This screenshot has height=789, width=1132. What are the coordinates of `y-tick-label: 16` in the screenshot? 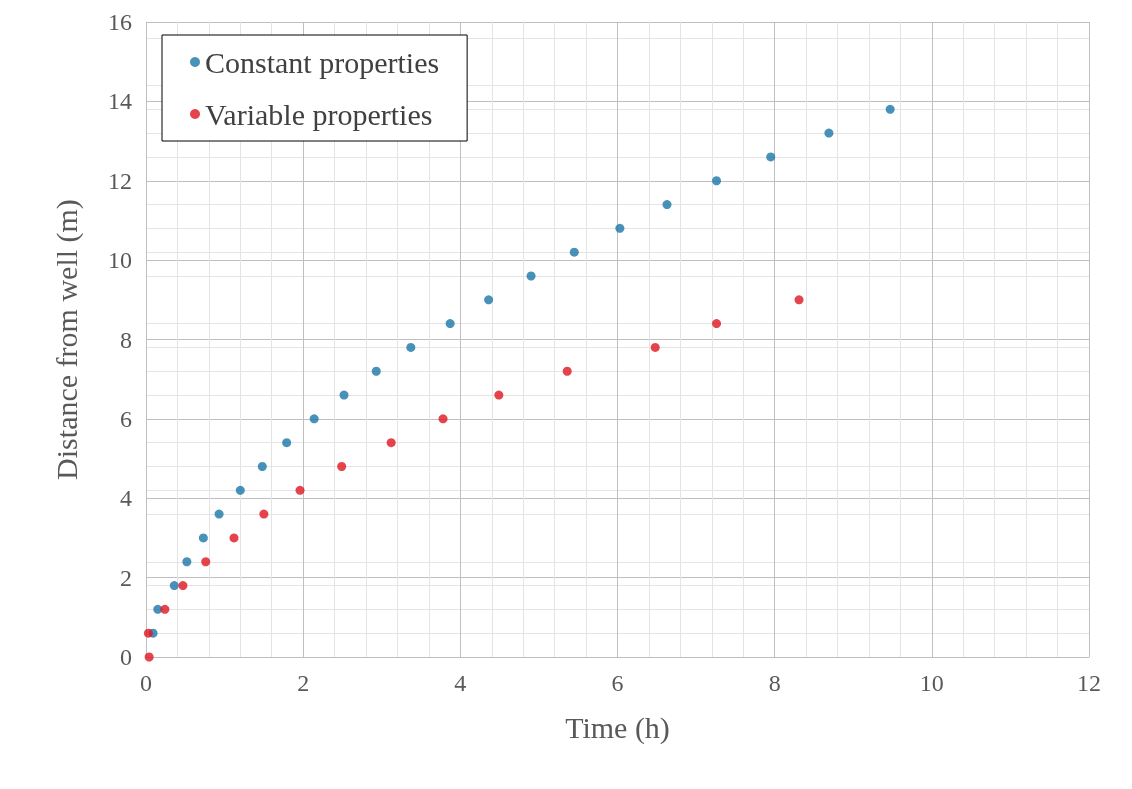 It's located at (120, 22).